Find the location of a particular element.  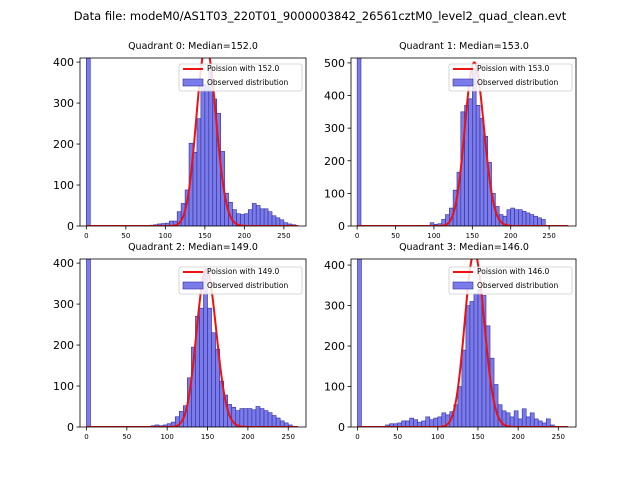

legend-curve-label: Poission with 153.0 is located at coordinates (513, 68).